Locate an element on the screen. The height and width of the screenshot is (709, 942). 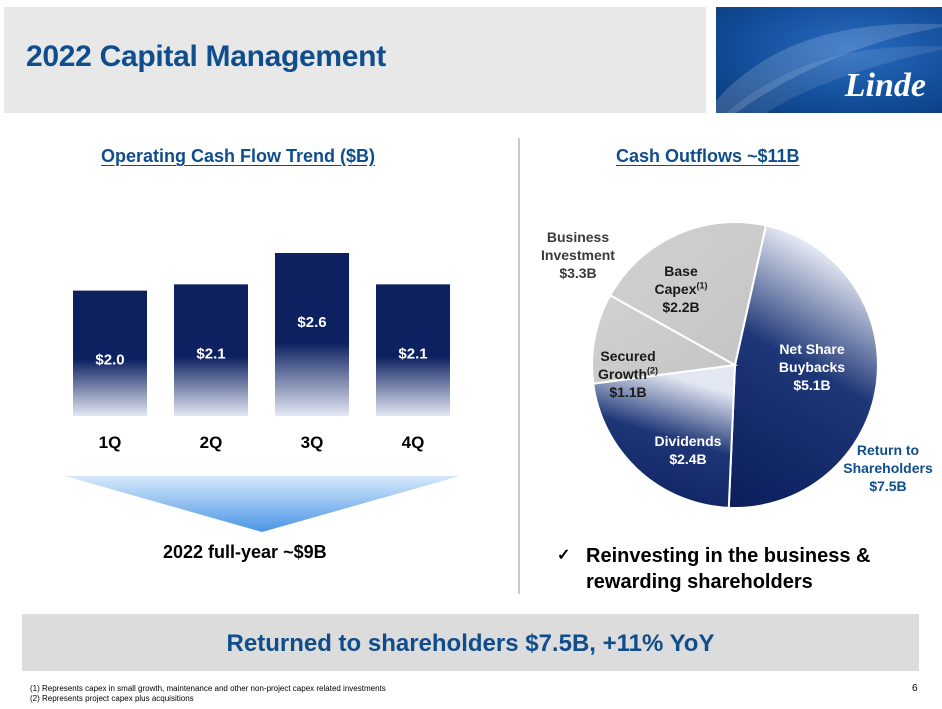
title-band is located at coordinates (355, 60).